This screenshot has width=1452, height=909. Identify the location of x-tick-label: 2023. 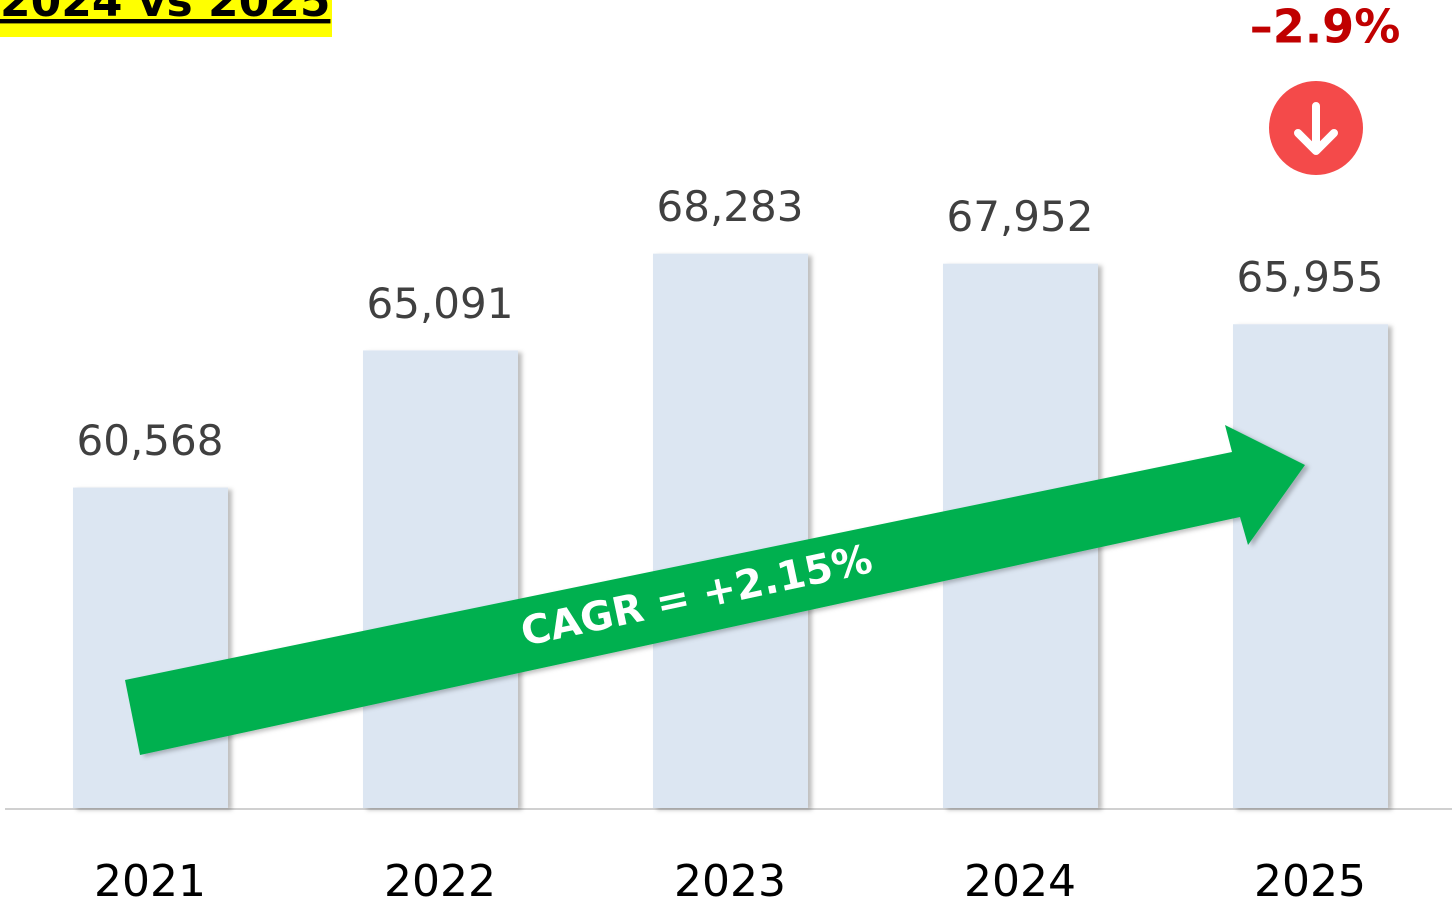
(730, 881).